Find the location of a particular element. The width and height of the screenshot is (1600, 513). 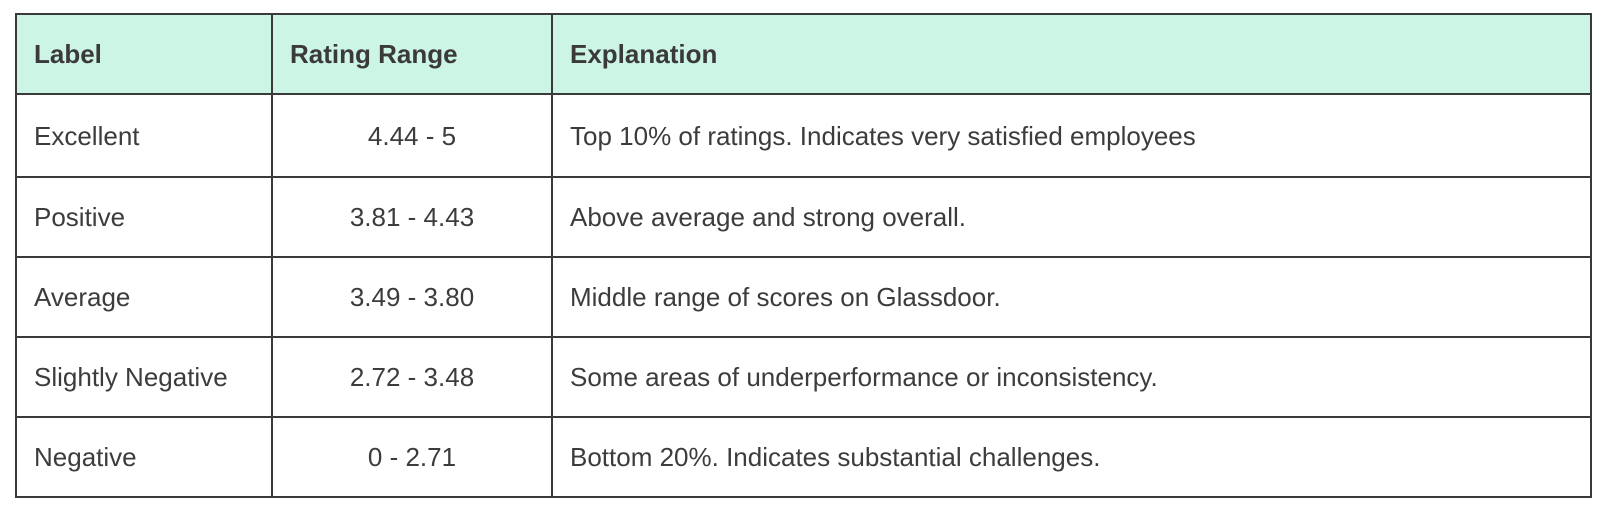

cell-label: Average is located at coordinates (144, 297).